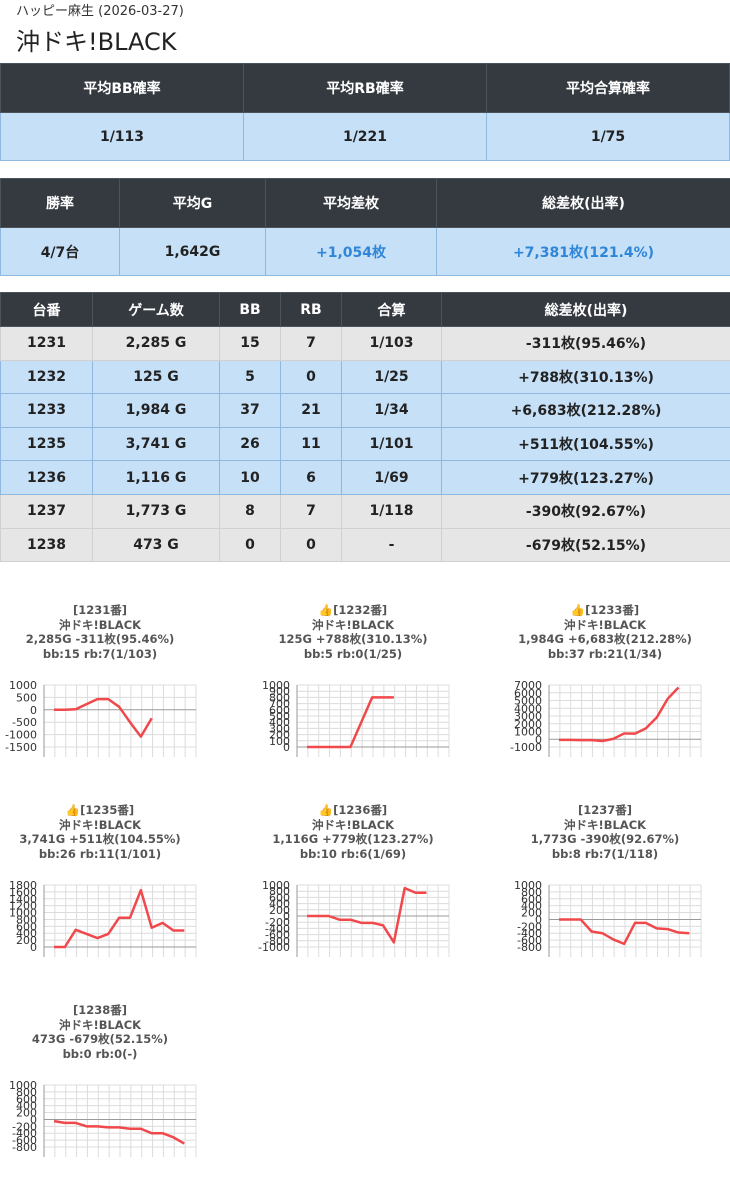 The width and height of the screenshot is (730, 1179). Describe the element at coordinates (96, 42) in the screenshot. I see `page-title: 沖ドキ!BLACK` at that location.